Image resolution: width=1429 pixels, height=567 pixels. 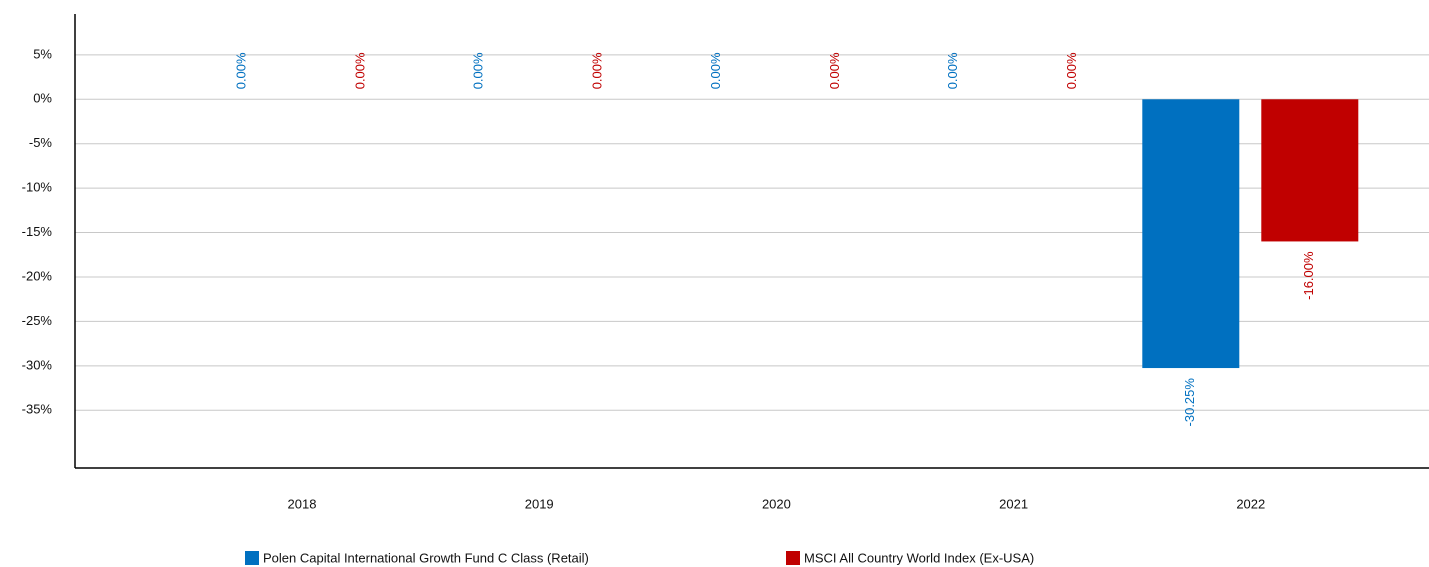 What do you see at coordinates (37, 275) in the screenshot?
I see `y-tick-label: -20%` at bounding box center [37, 275].